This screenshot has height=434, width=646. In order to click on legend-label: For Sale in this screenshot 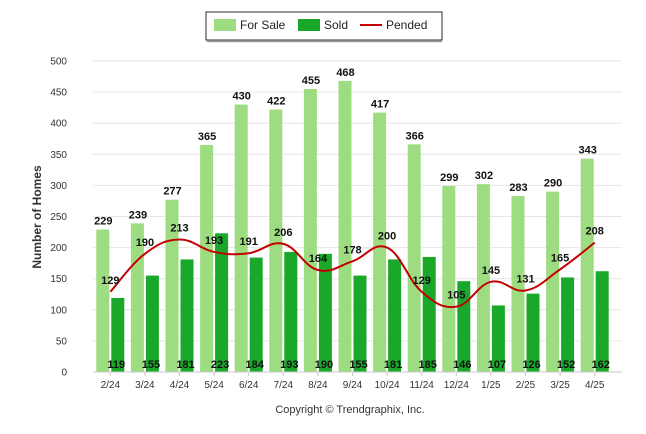, I will do `click(263, 25)`.